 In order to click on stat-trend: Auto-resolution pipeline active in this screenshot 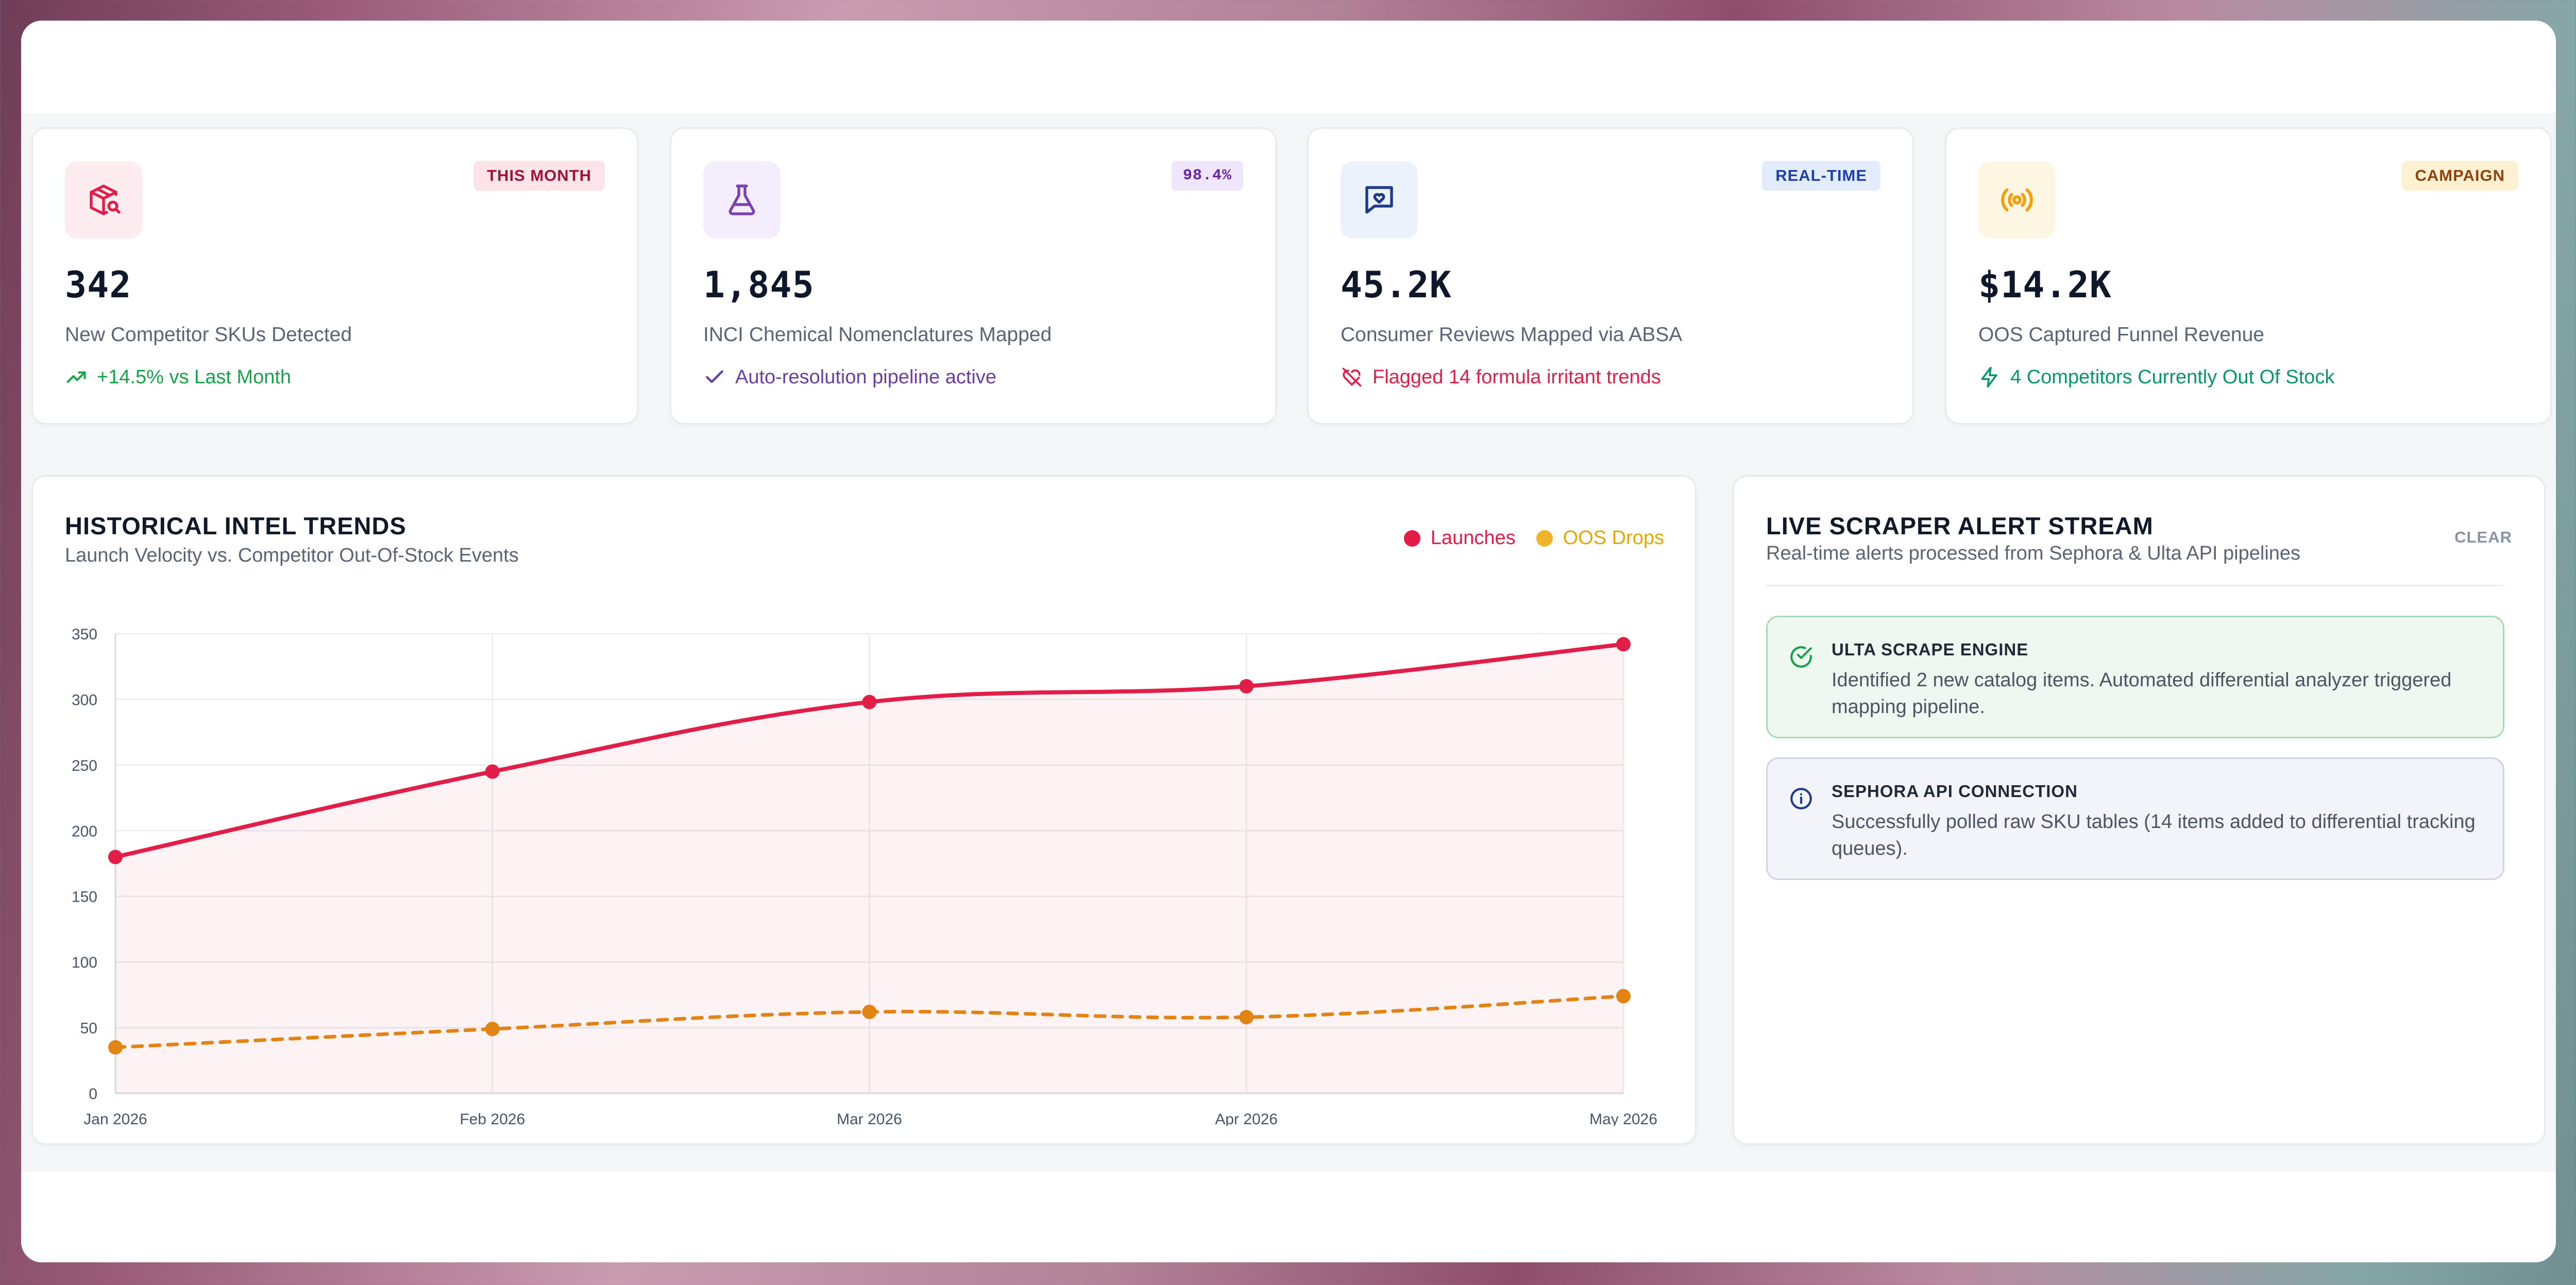, I will do `click(849, 377)`.